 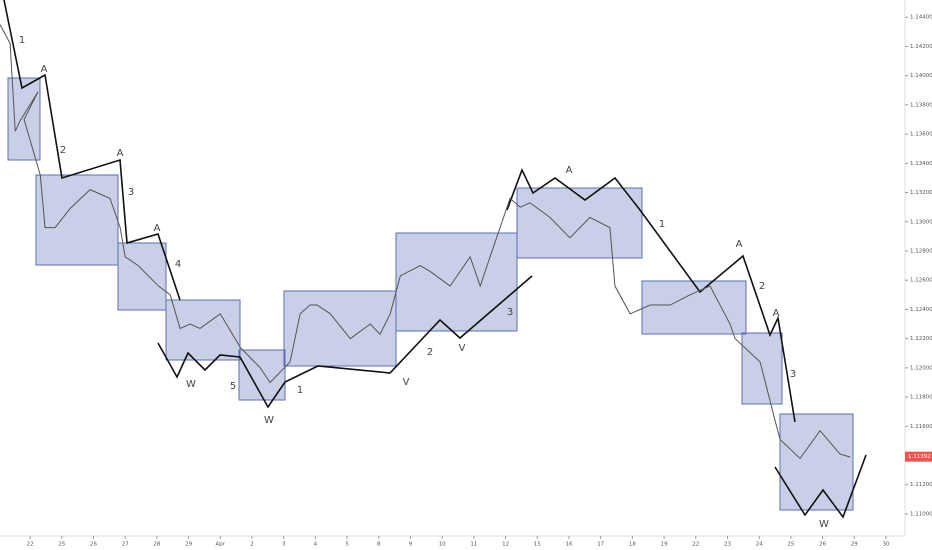 What do you see at coordinates (921, 135) in the screenshot?
I see `y-tick-label: 1.13600` at bounding box center [921, 135].